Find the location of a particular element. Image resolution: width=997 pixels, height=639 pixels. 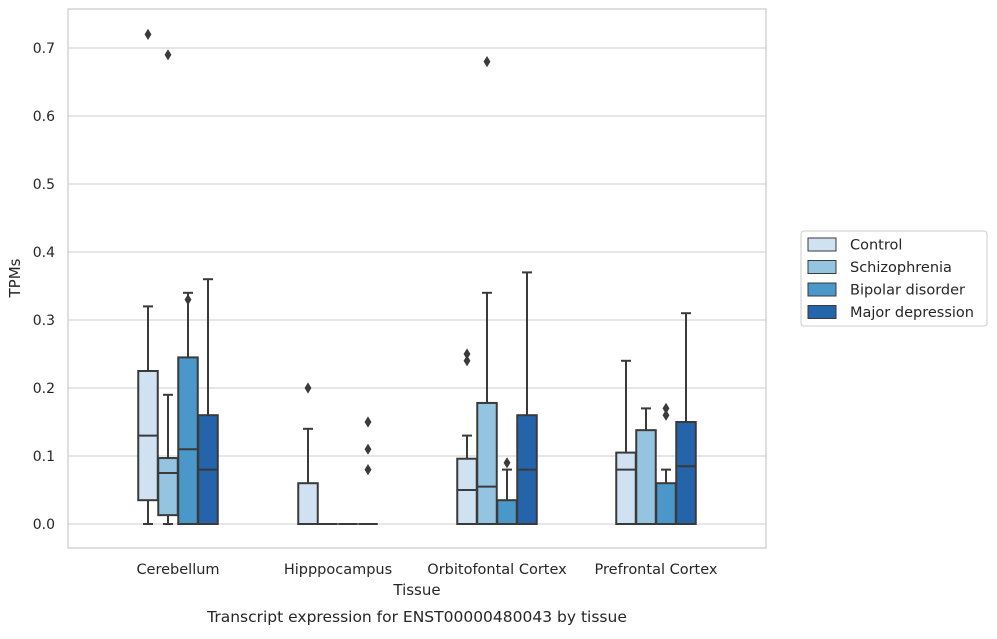

y-tick-label: 0.0 is located at coordinates (44, 525).